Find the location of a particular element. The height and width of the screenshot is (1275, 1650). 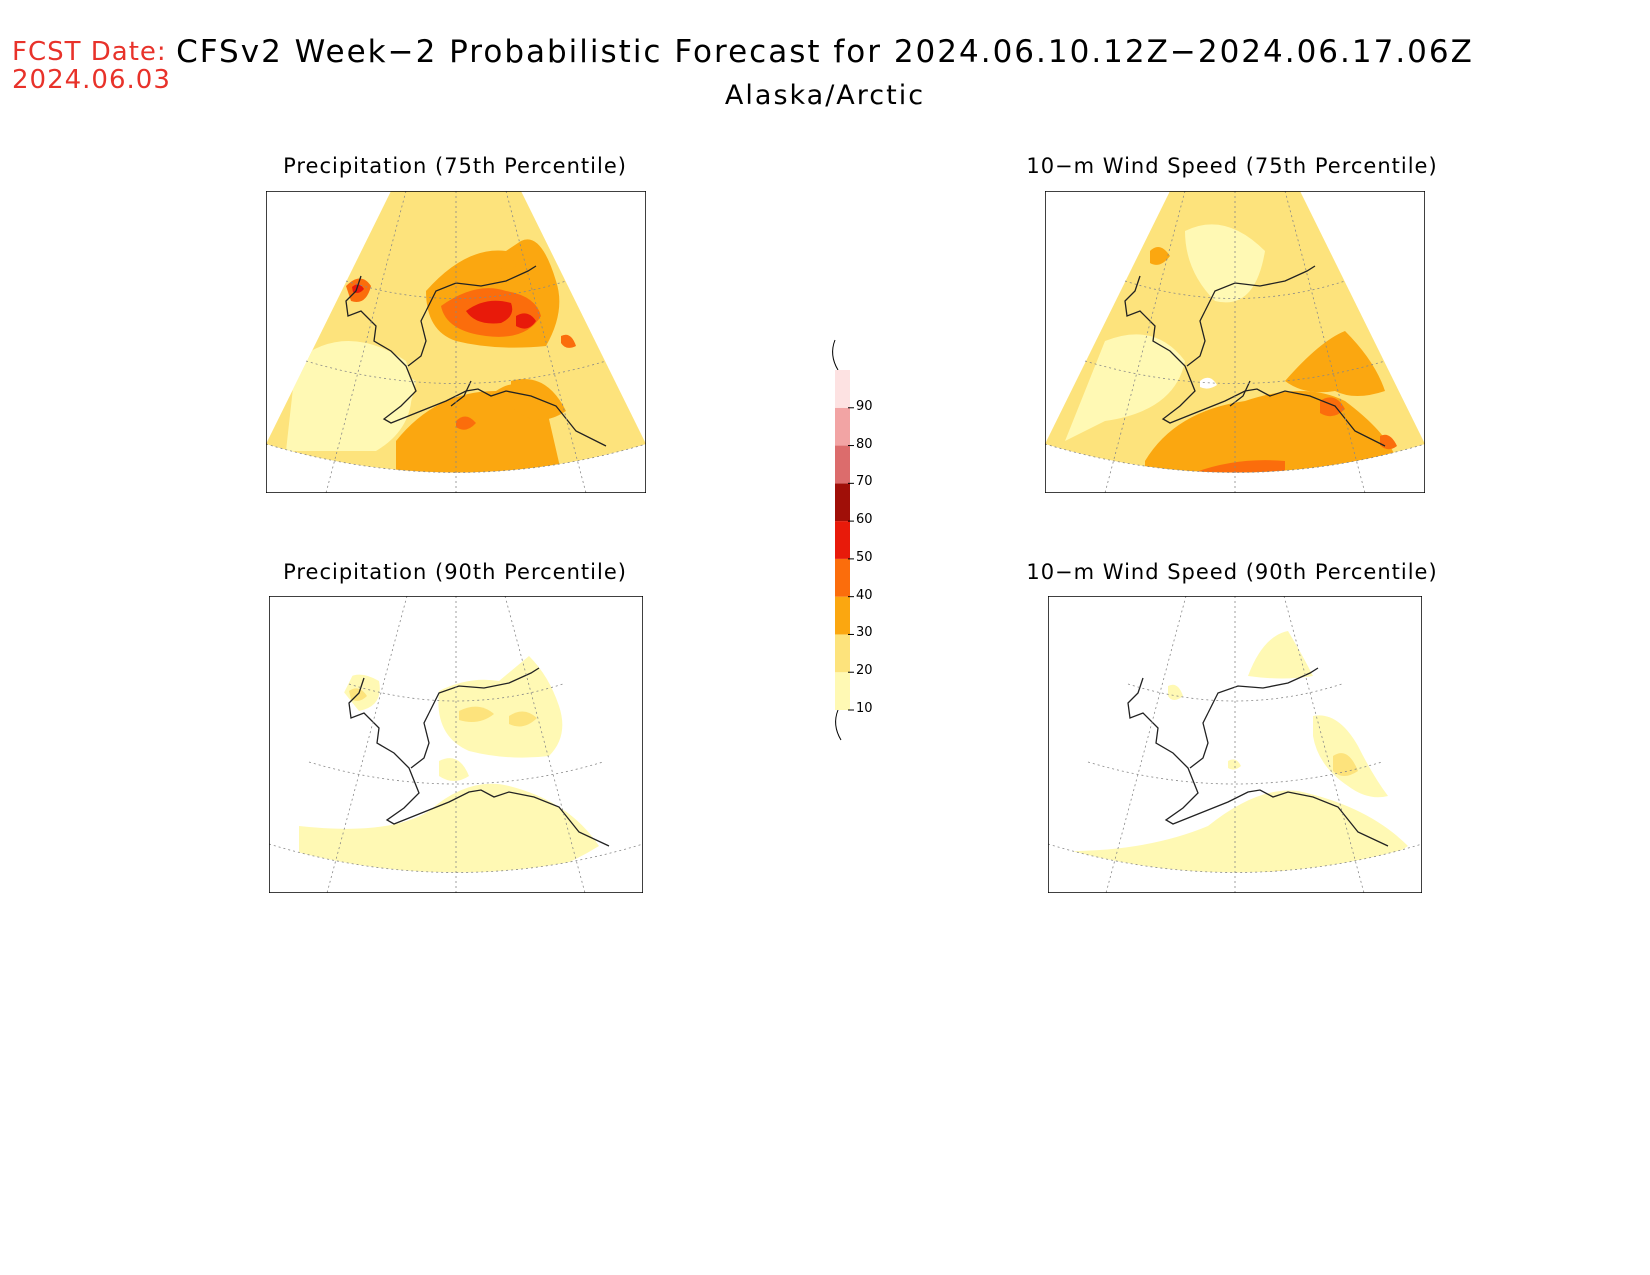

color-bar-label: 10 is located at coordinates (864, 708).